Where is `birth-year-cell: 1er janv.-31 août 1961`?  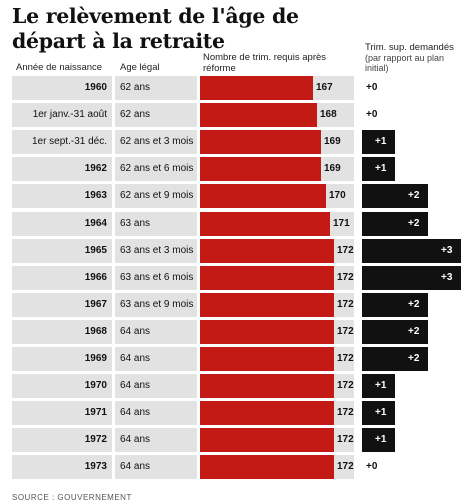
birth-year-cell: 1er janv.-31 août 1961 is located at coordinates (62, 123).